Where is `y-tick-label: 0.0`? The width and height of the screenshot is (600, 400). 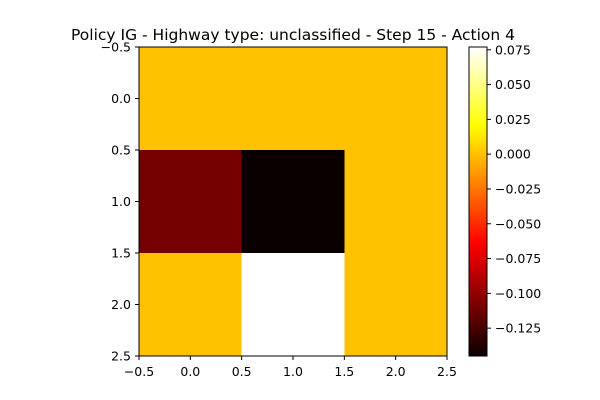 y-tick-label: 0.0 is located at coordinates (121, 98).